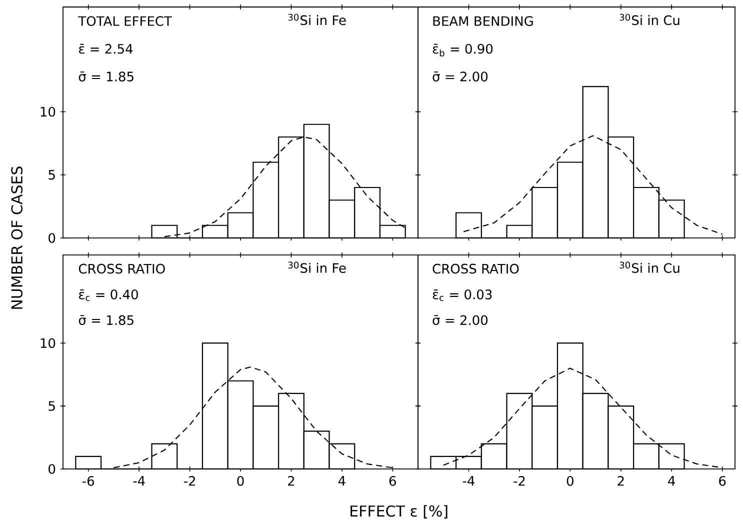 This screenshot has width=743, height=526. I want to click on y-axis-title: NUMBER OF CASES, so click(17, 237).